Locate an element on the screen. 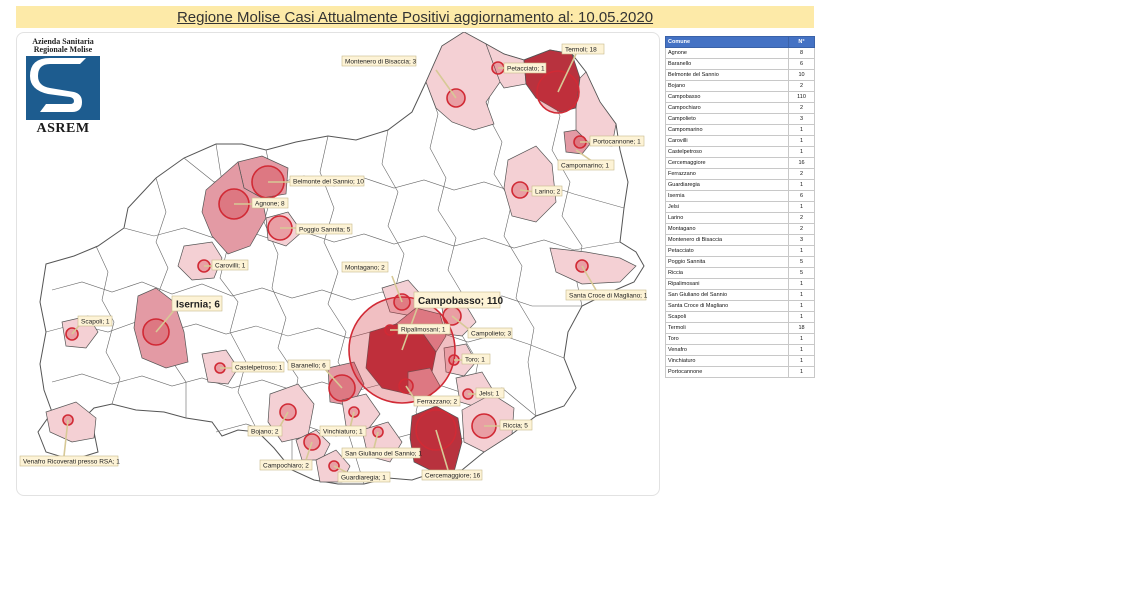 This screenshot has width=1140, height=605. label-guardiaregia: Guardiaregia; 1 is located at coordinates (364, 477).